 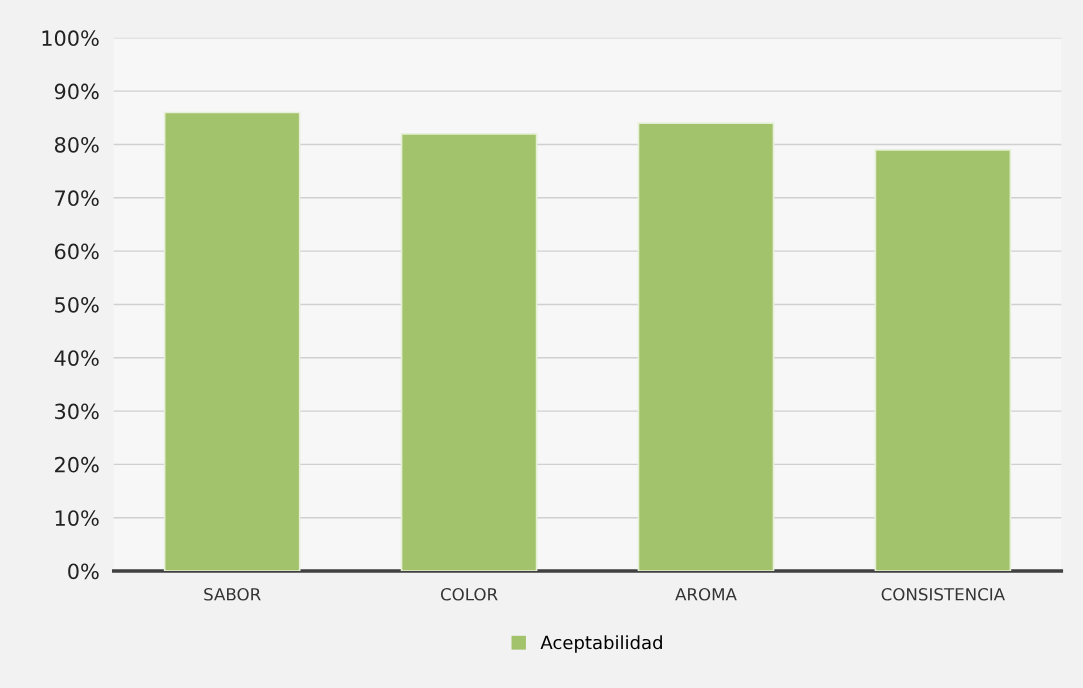 What do you see at coordinates (76, 358) in the screenshot?
I see `y-tick-label: 40%` at bounding box center [76, 358].